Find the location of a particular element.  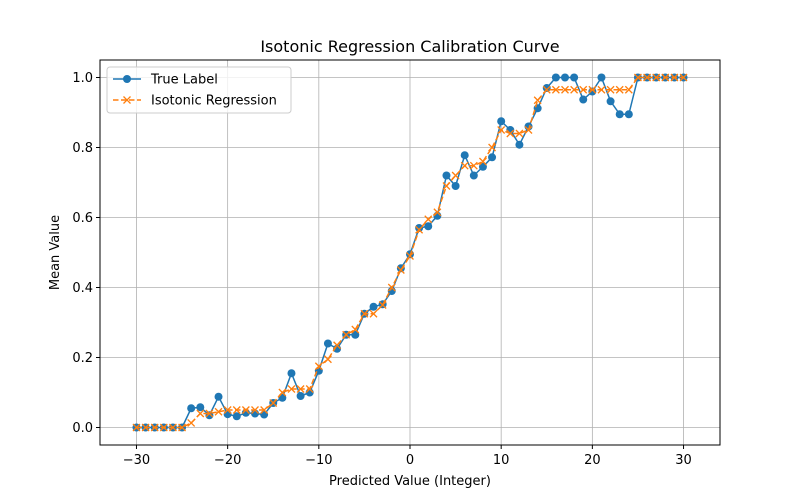

legend-label: True Label is located at coordinates (184, 80).